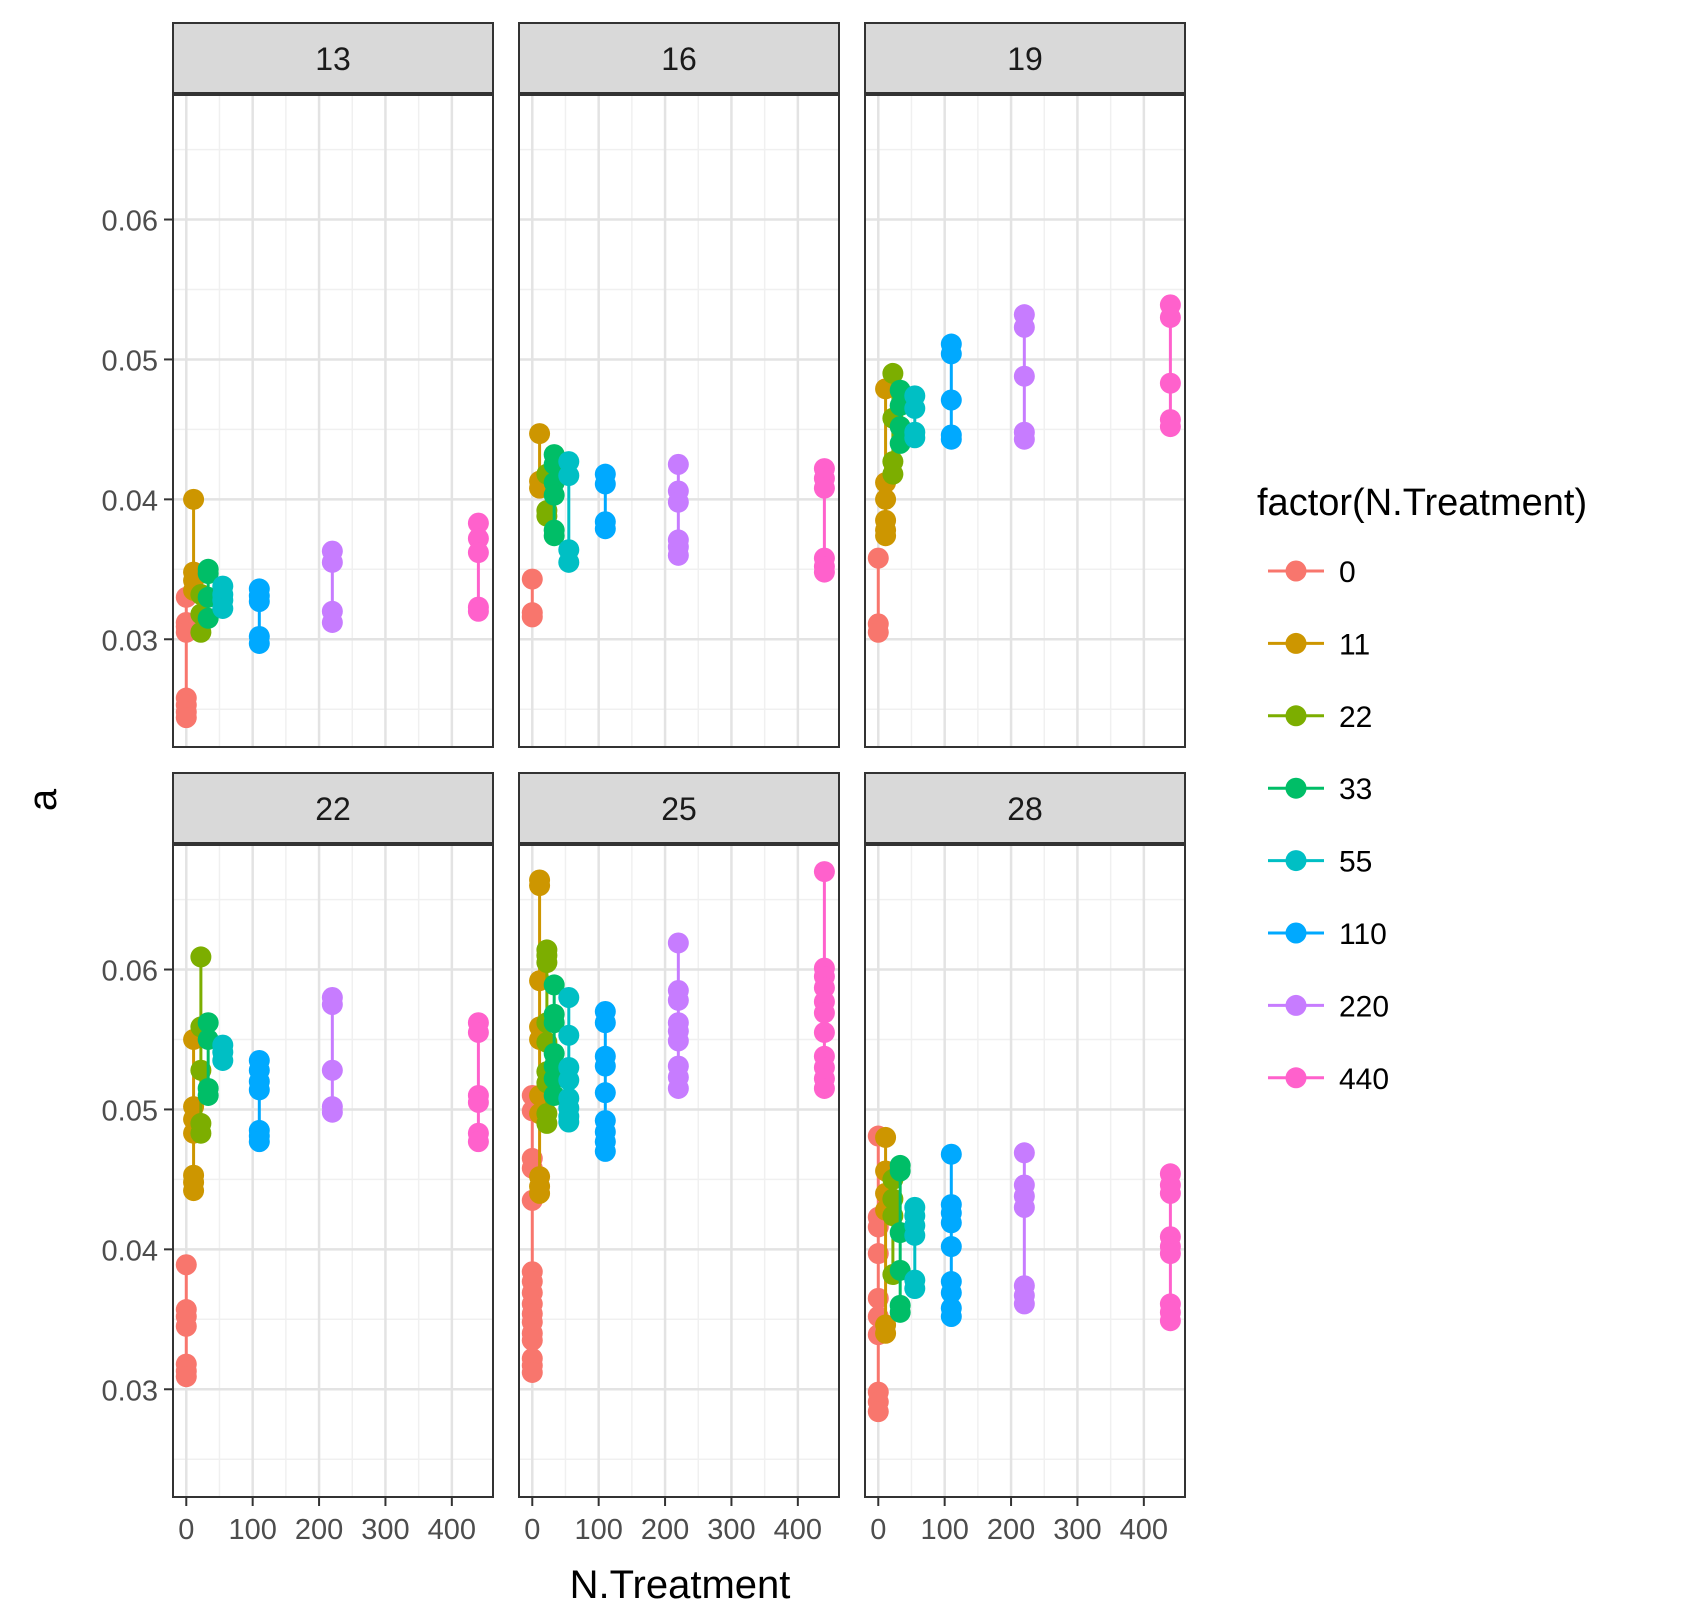 The height and width of the screenshot is (1620, 1699). I want to click on facet-strip-label: 28, so click(1025, 809).